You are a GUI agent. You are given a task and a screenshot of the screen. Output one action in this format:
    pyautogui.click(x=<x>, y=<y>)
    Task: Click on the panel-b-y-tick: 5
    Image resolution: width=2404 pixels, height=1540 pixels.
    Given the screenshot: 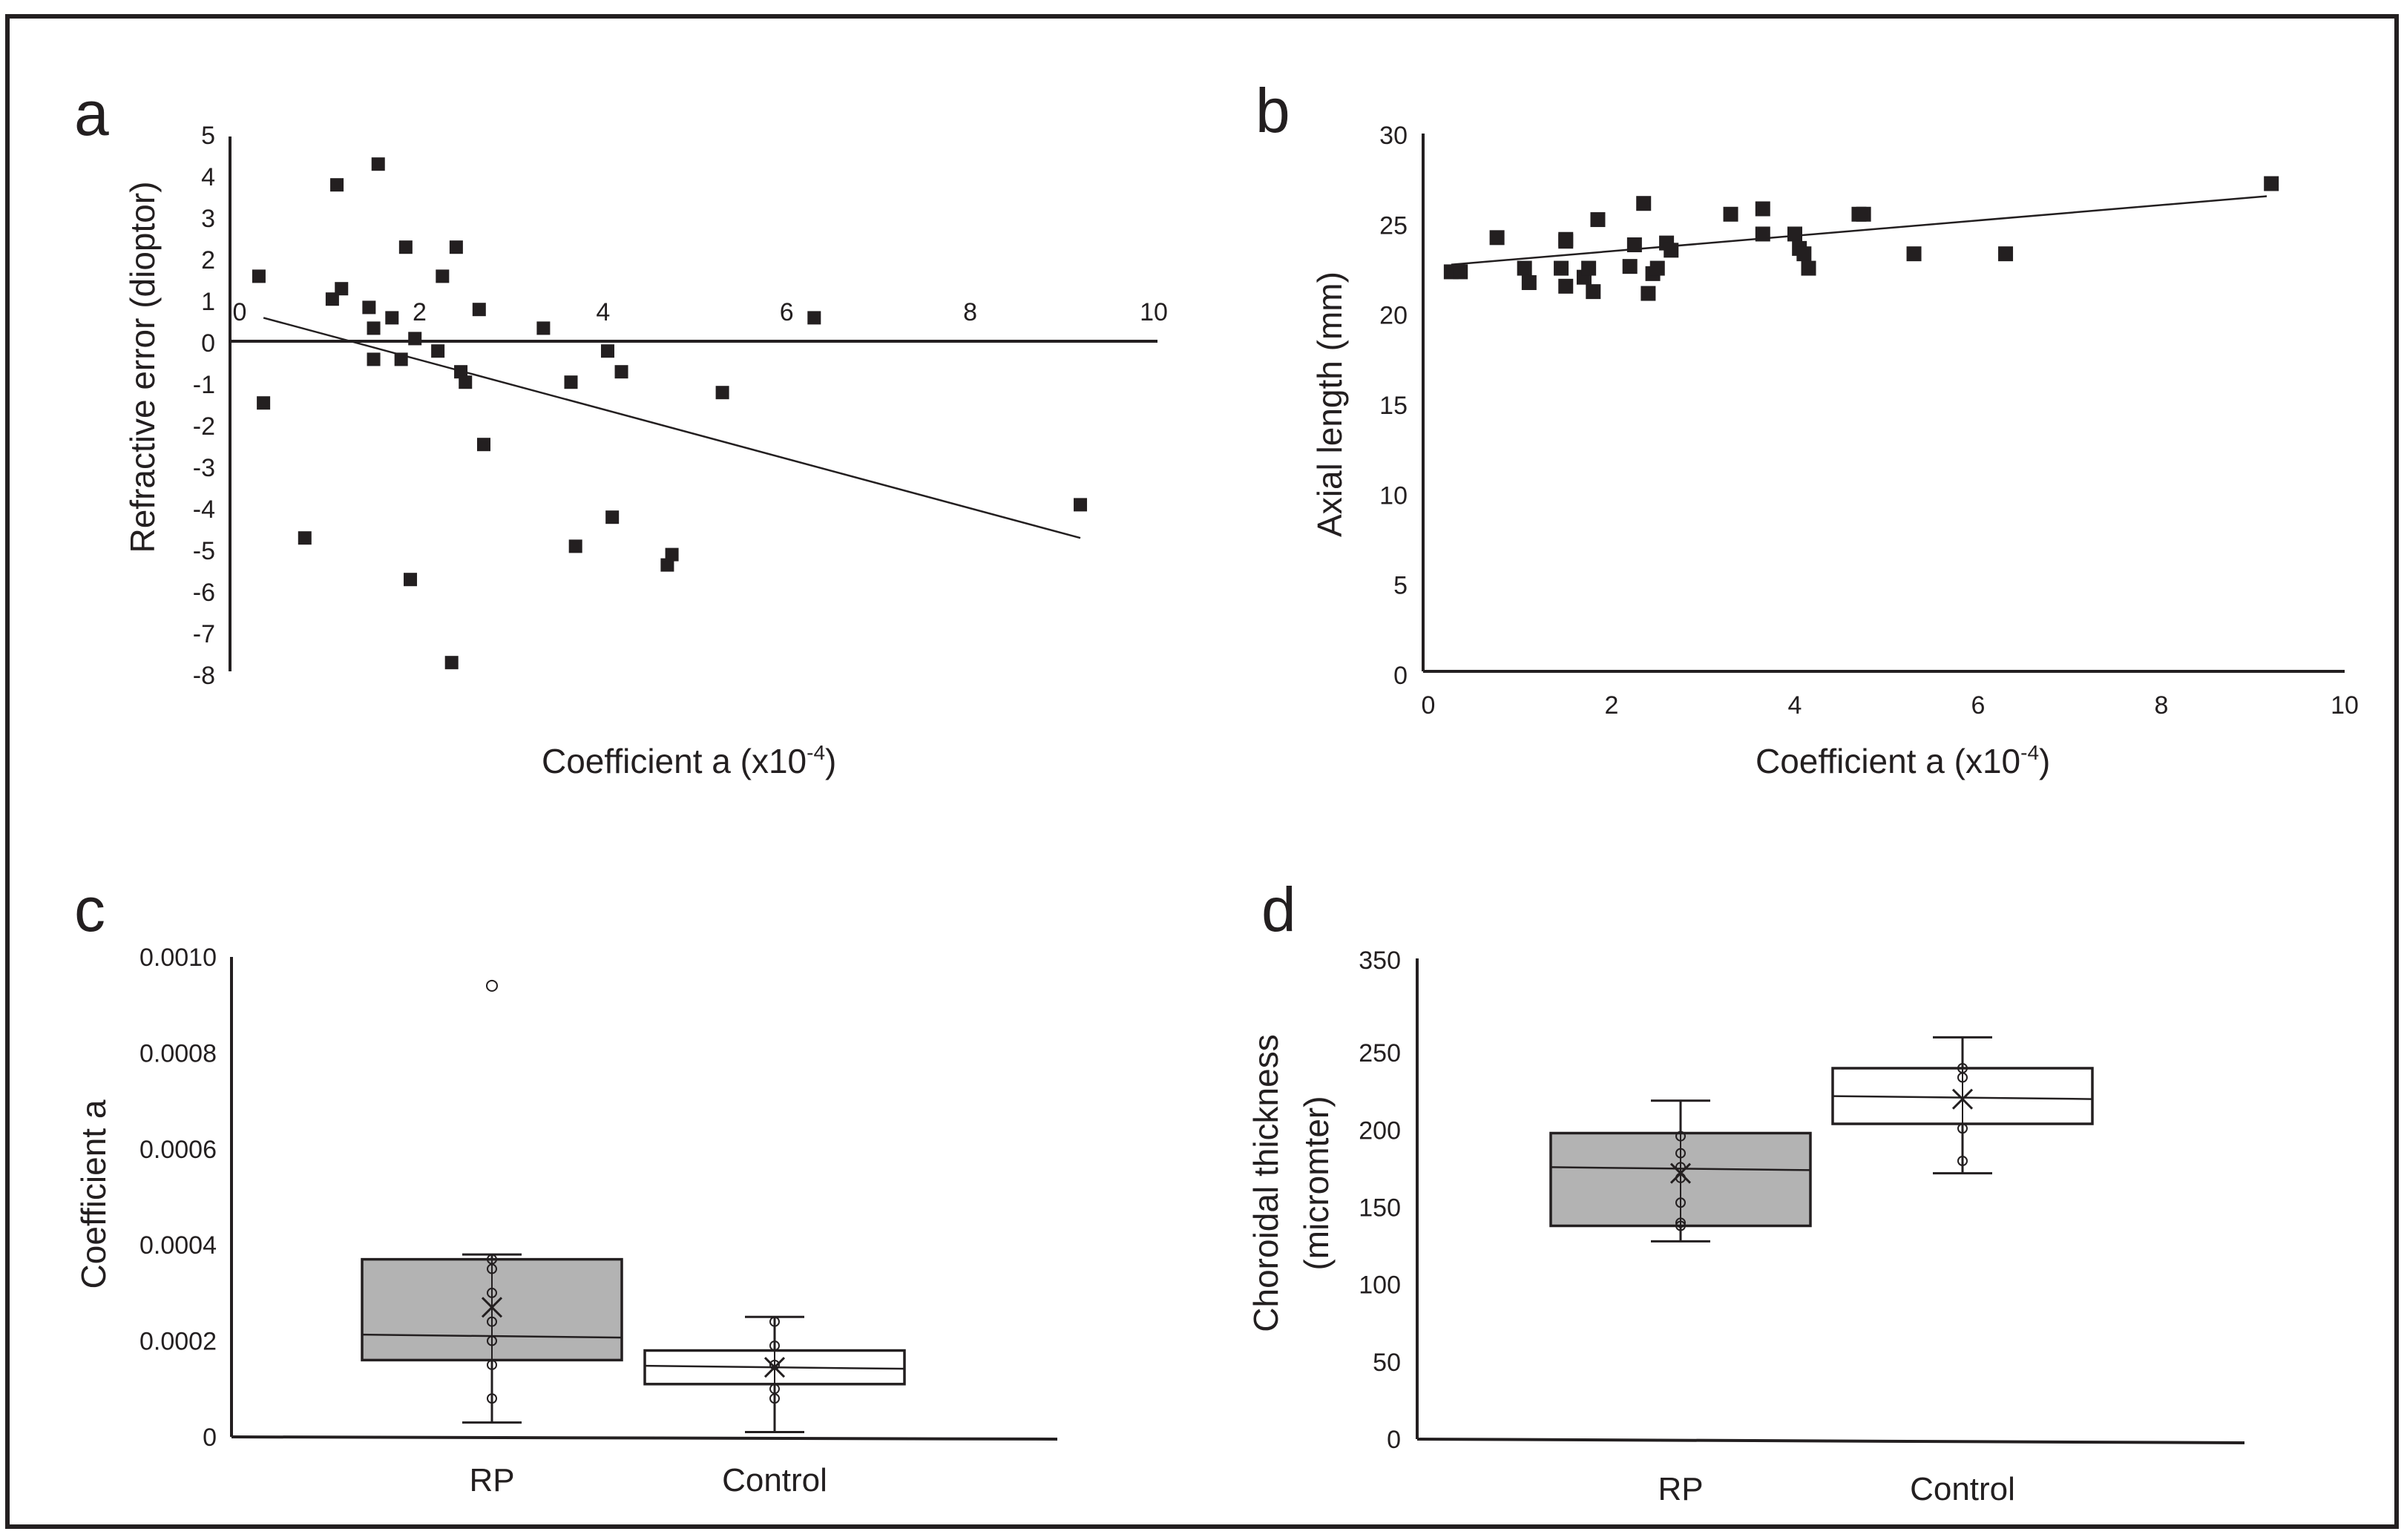 What is the action you would take?
    pyautogui.click(x=1400, y=586)
    